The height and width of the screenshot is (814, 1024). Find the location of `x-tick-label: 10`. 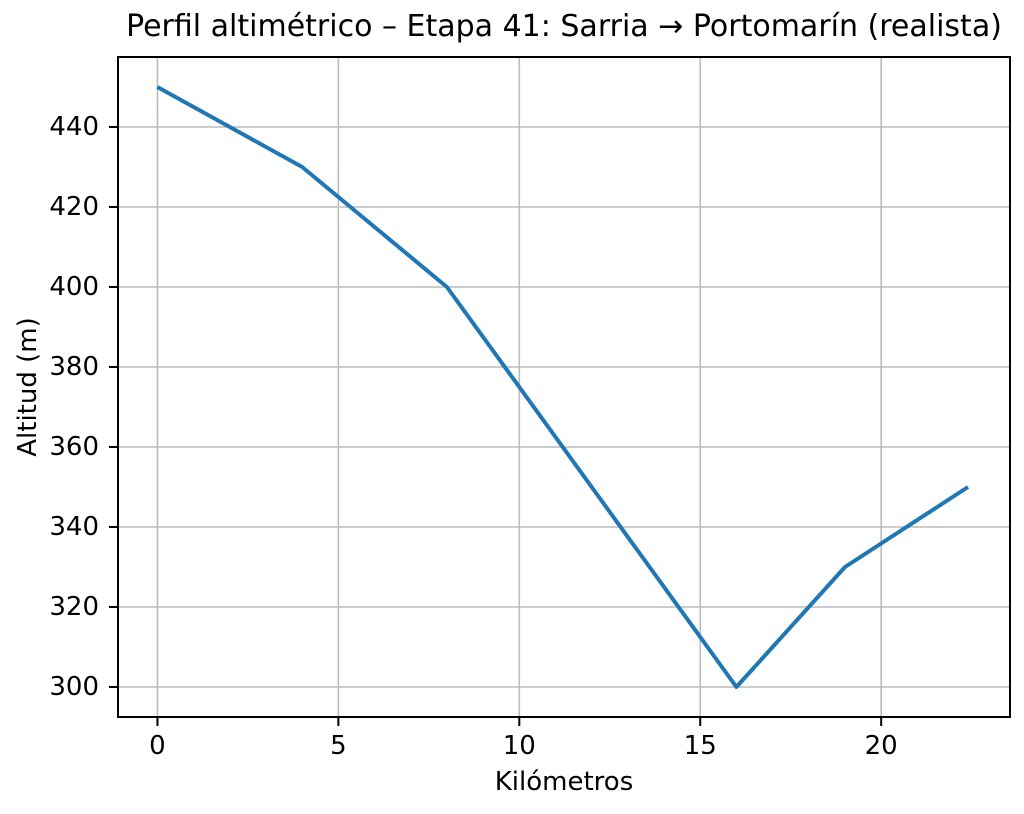

x-tick-label: 10 is located at coordinates (519, 746).